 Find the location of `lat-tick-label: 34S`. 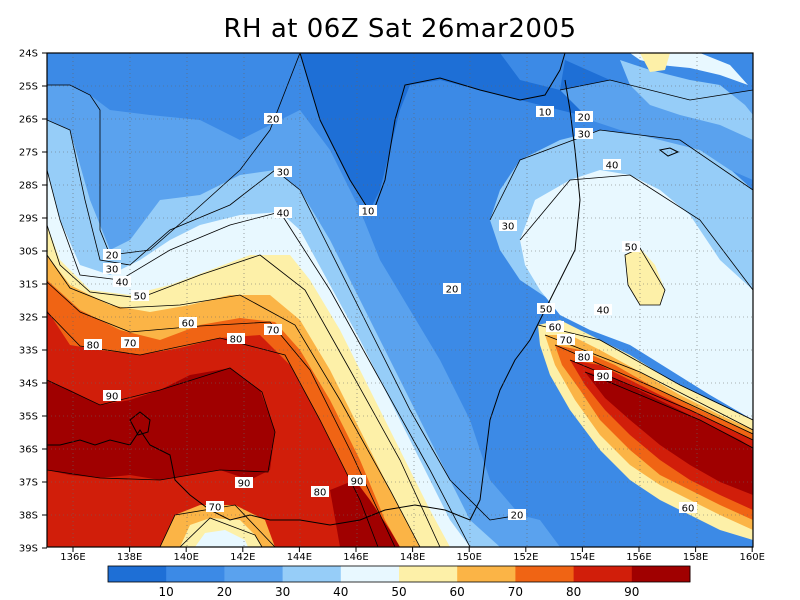

lat-tick-label: 34S is located at coordinates (28, 384).